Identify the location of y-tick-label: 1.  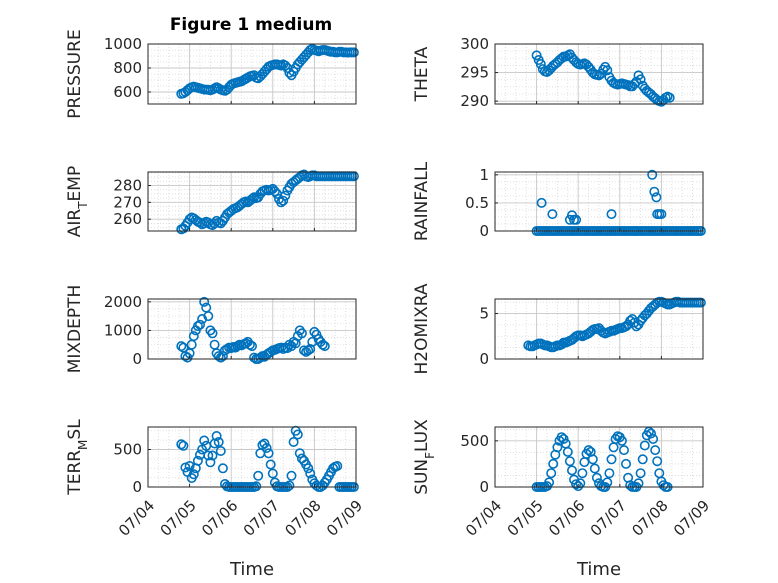
(484, 175).